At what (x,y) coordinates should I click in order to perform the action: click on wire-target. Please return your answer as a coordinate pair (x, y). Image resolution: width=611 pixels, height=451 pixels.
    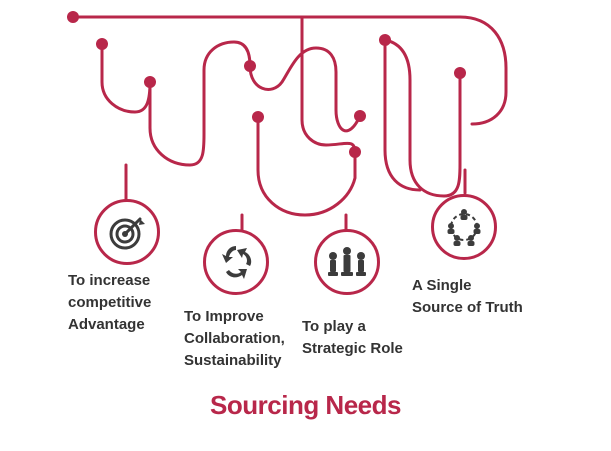
    Looking at the image, I should click on (126, 78).